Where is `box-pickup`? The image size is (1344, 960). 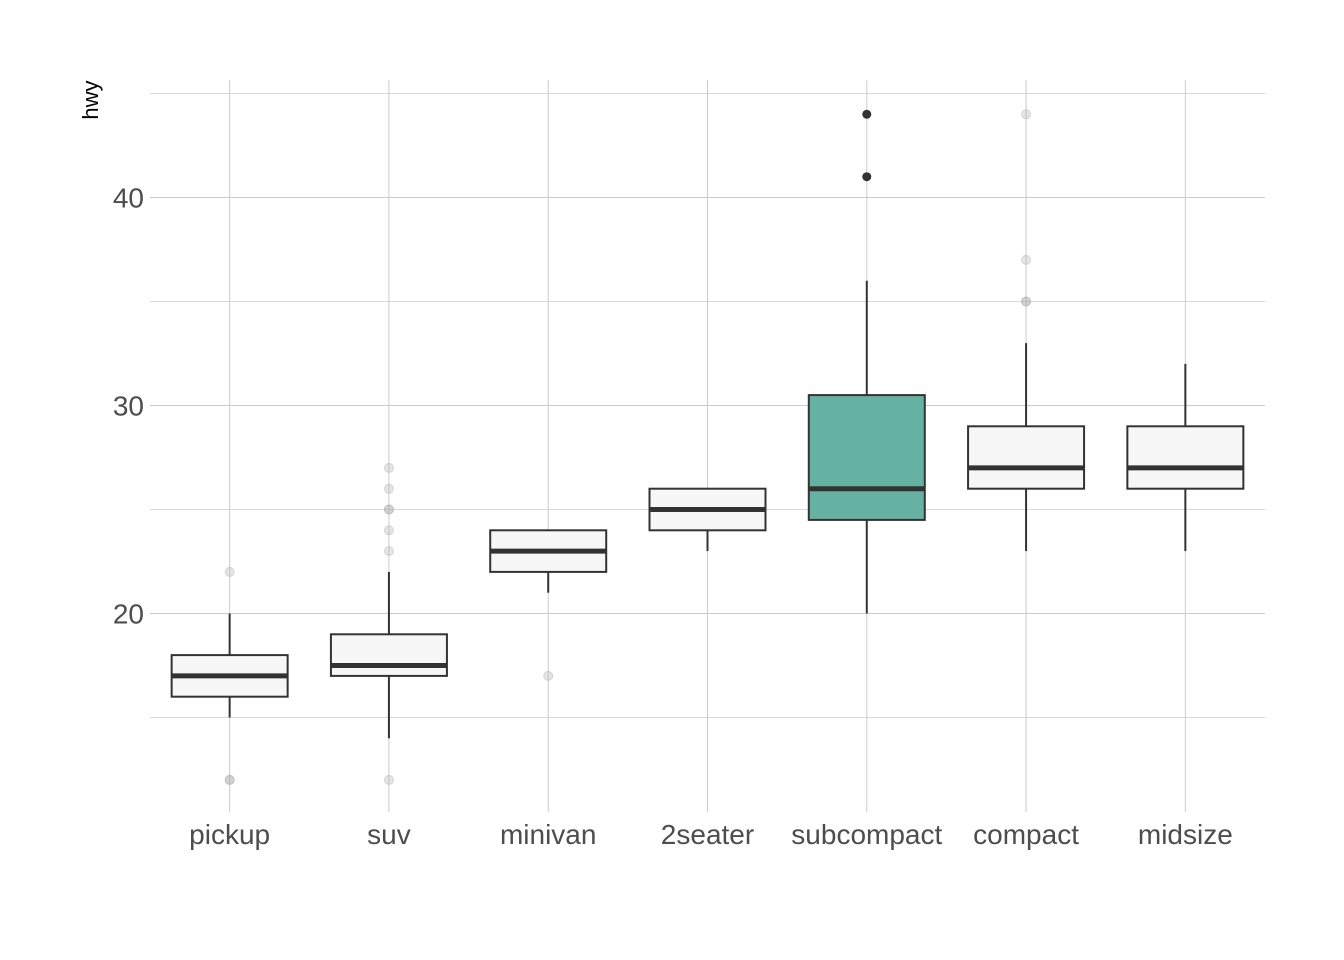 box-pickup is located at coordinates (229, 675).